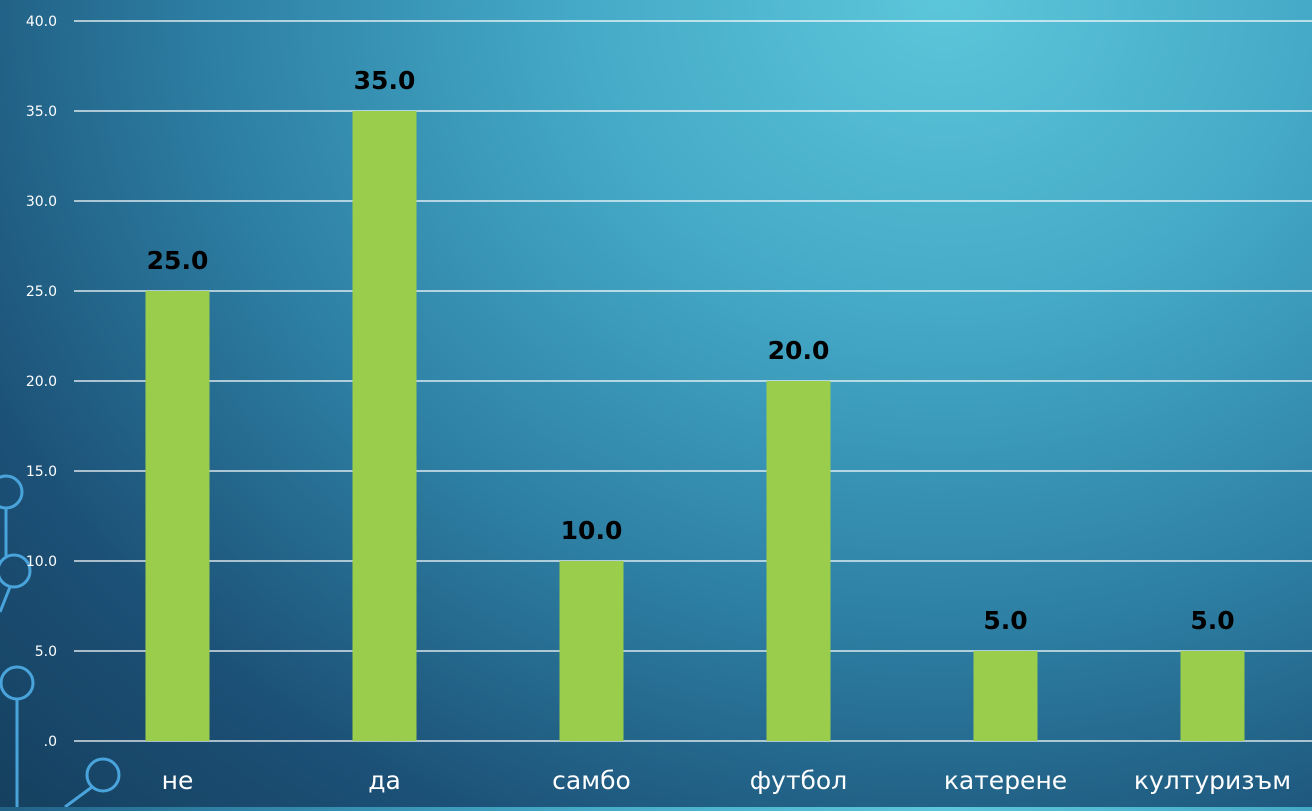  What do you see at coordinates (799, 350) in the screenshot?
I see `data-label: 20.0` at bounding box center [799, 350].